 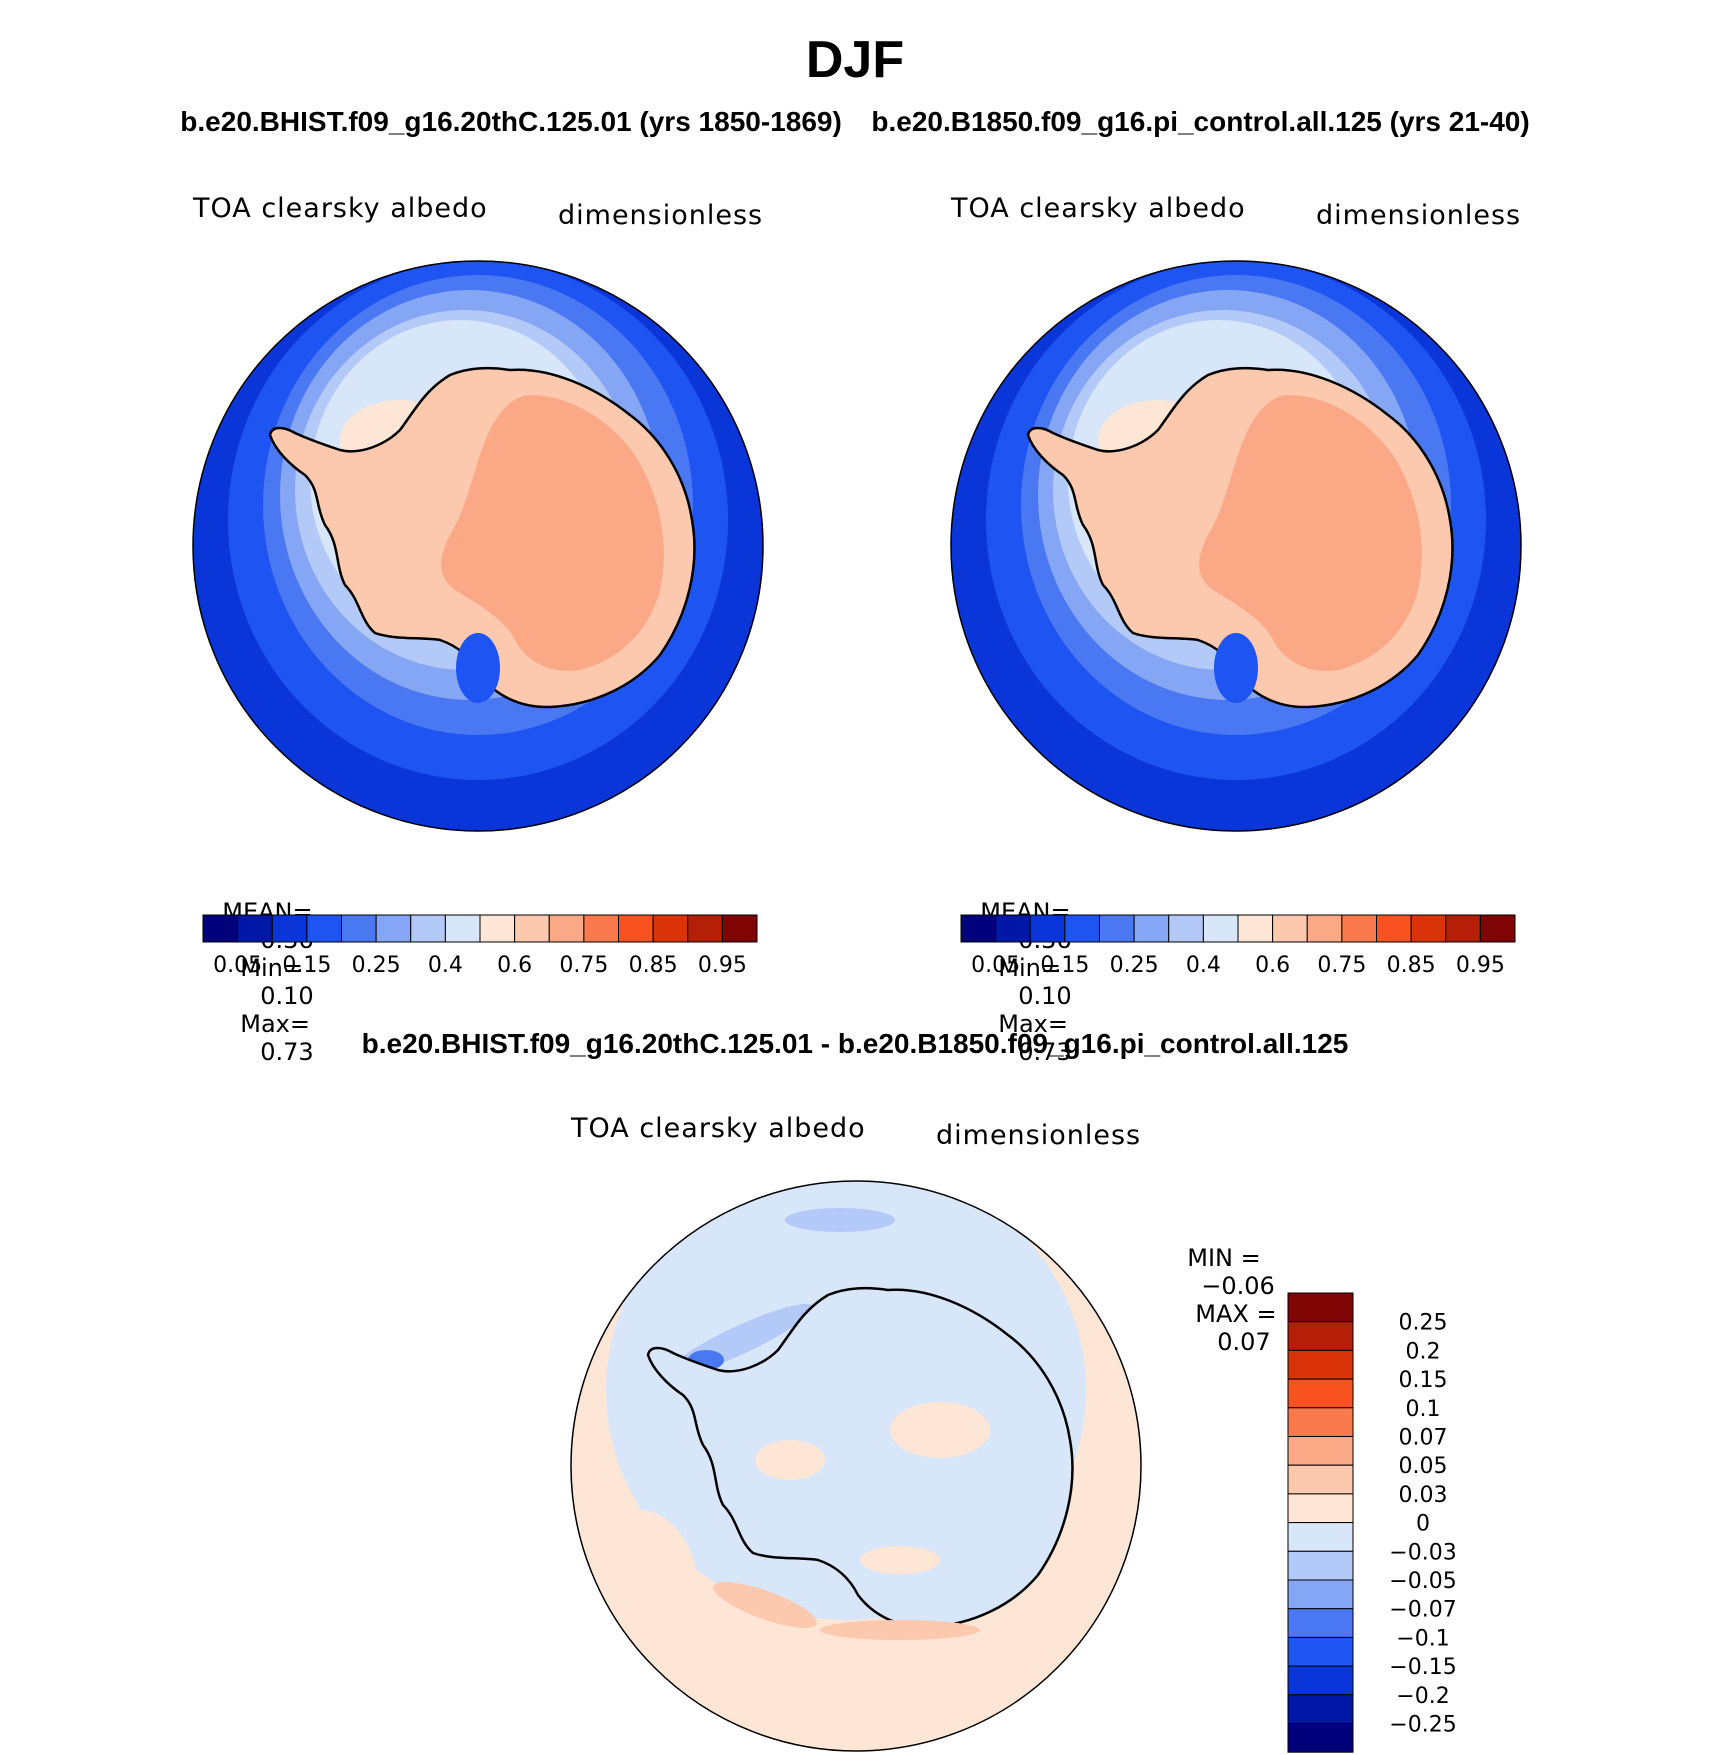 What do you see at coordinates (275, 1024) in the screenshot?
I see `panel1-max-label: Max=` at bounding box center [275, 1024].